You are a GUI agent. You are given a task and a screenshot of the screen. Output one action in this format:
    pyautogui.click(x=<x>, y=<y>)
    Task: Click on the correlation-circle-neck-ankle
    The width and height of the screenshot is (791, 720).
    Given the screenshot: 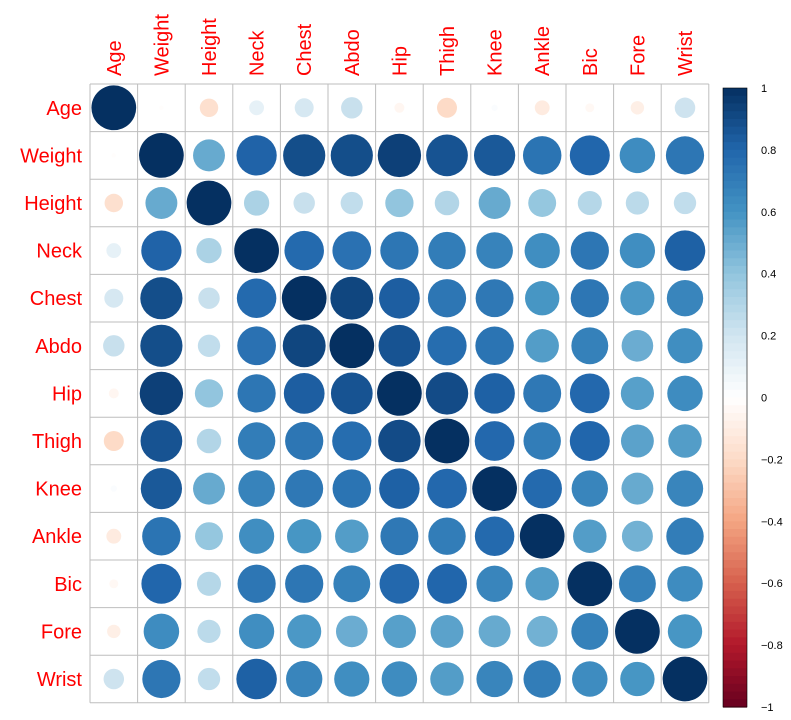 What is the action you would take?
    pyautogui.click(x=542, y=250)
    